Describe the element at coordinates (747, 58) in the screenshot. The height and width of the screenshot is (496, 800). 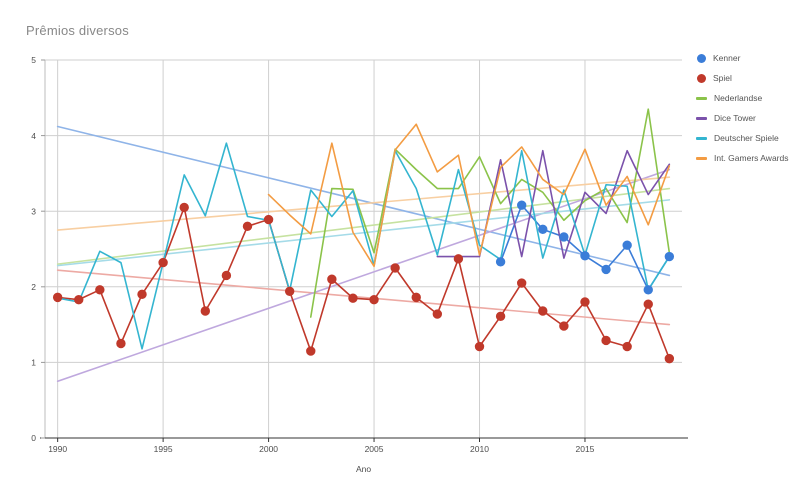
I see `legend-item: Kenner` at that location.